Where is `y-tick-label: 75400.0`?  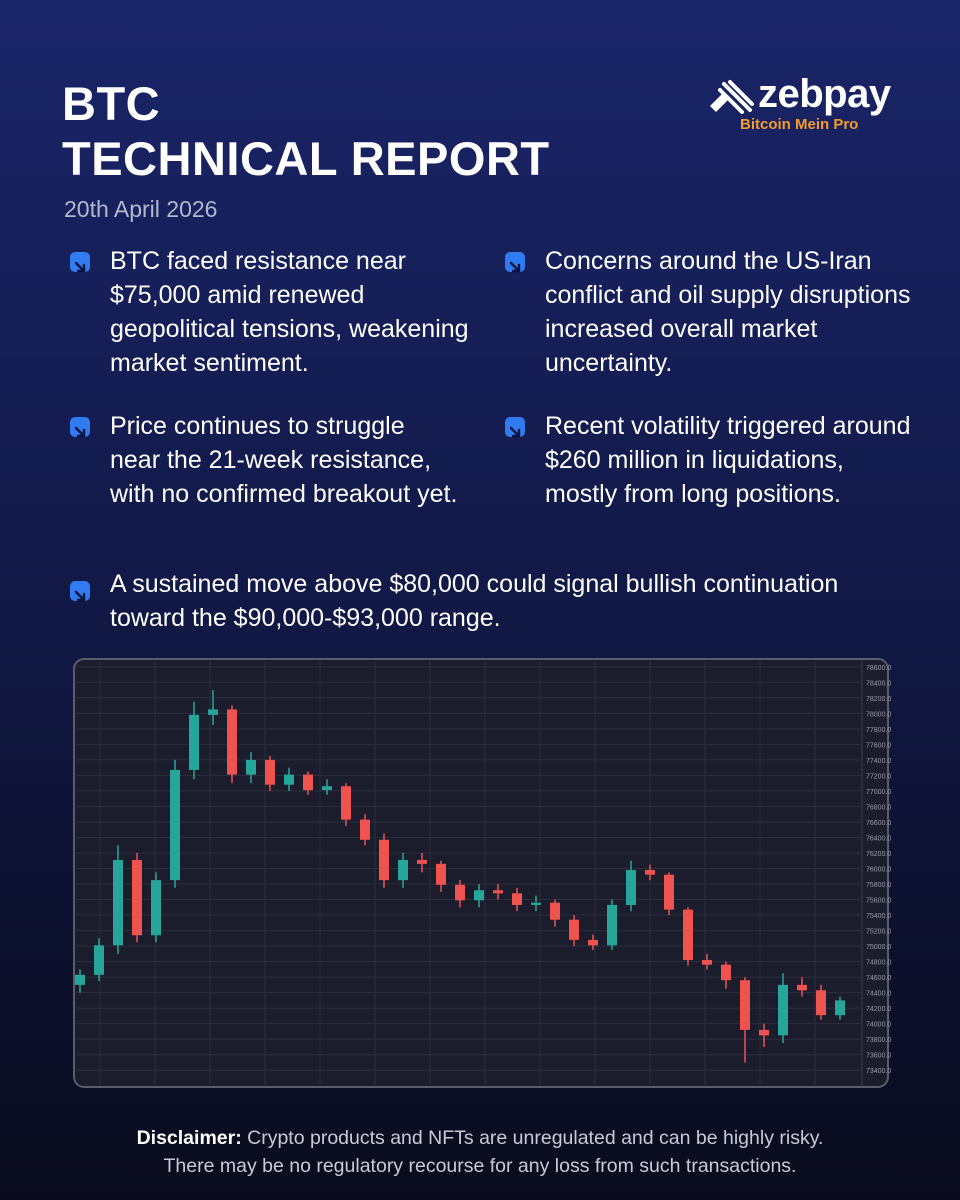 y-tick-label: 75400.0 is located at coordinates (878, 916).